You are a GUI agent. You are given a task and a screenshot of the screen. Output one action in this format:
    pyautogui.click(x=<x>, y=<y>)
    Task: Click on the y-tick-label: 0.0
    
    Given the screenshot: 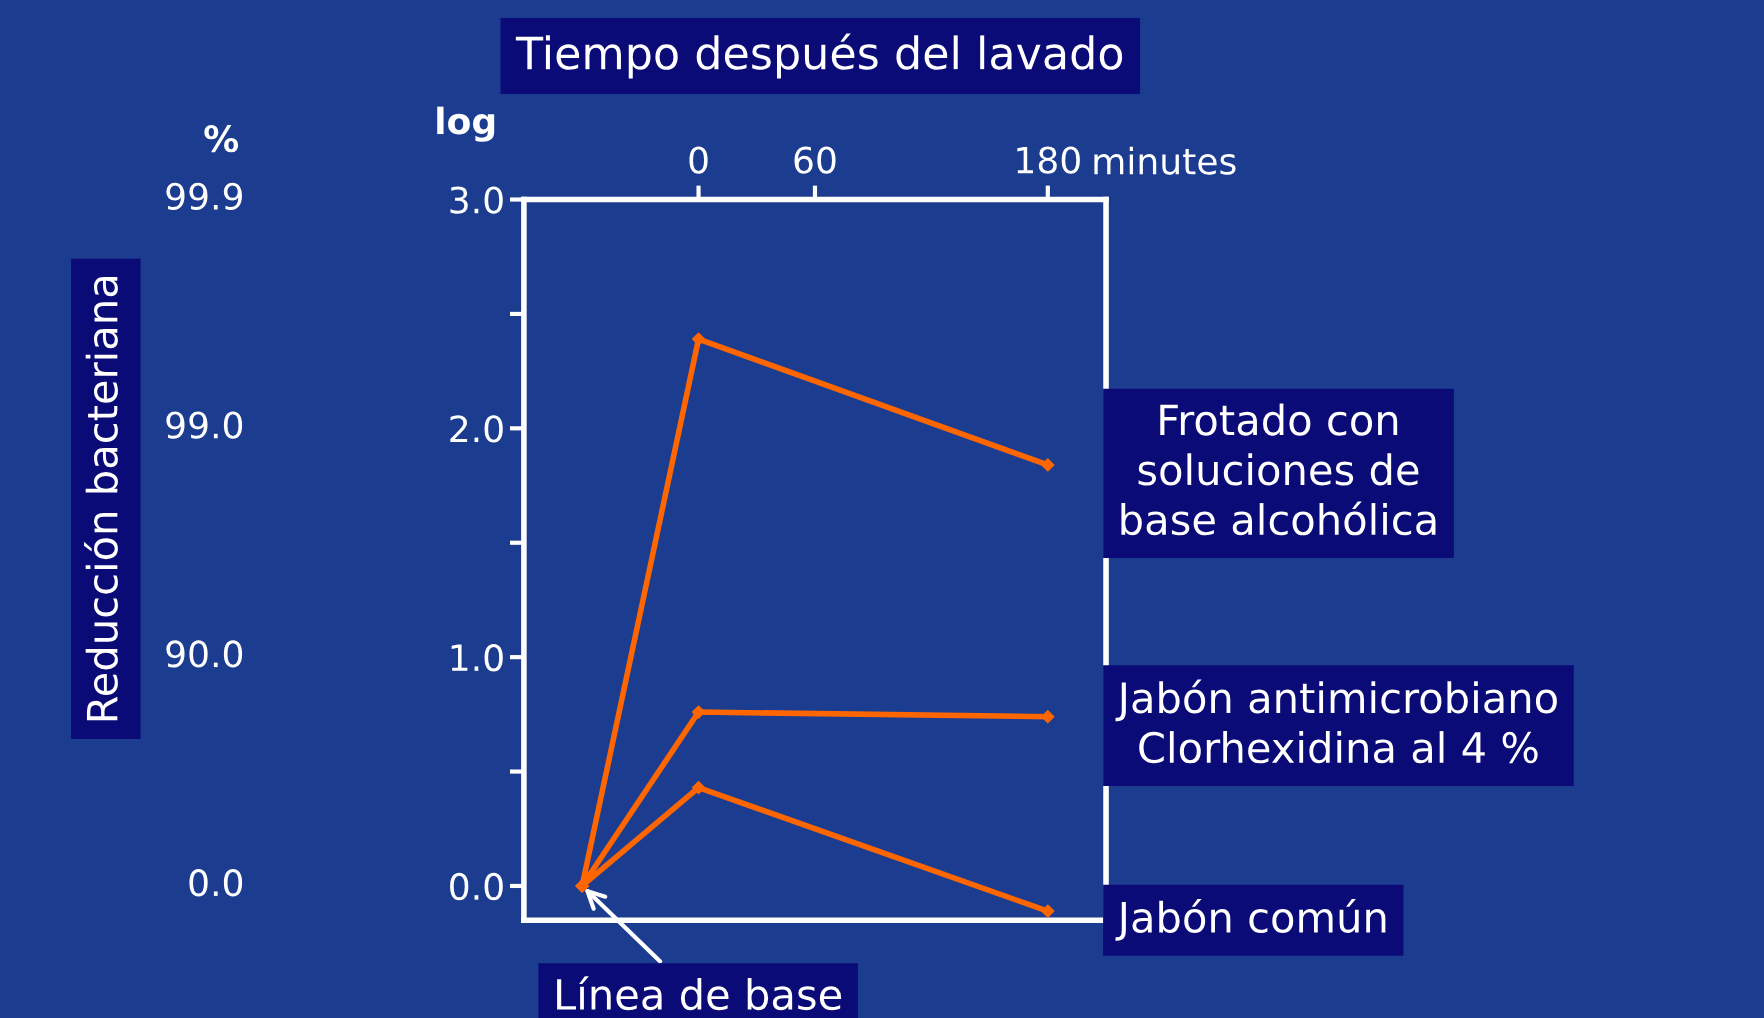 What is the action you would take?
    pyautogui.click(x=476, y=886)
    